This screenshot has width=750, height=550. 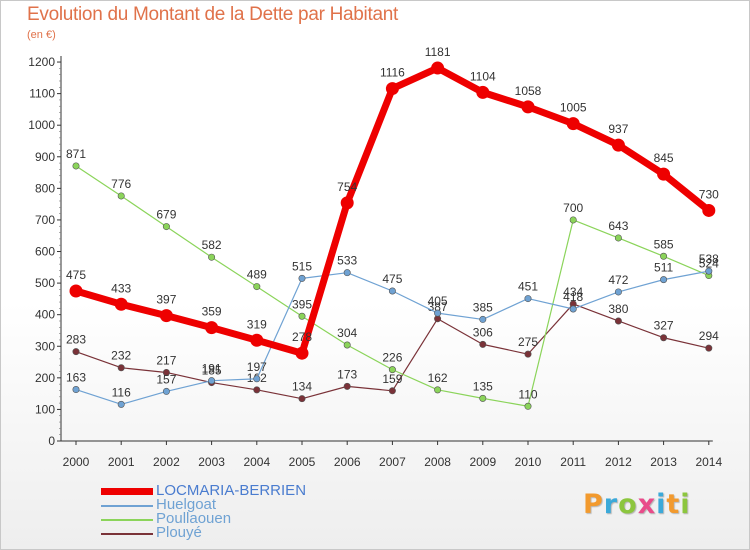 What do you see at coordinates (618, 462) in the screenshot?
I see `x-tick-label: 2012` at bounding box center [618, 462].